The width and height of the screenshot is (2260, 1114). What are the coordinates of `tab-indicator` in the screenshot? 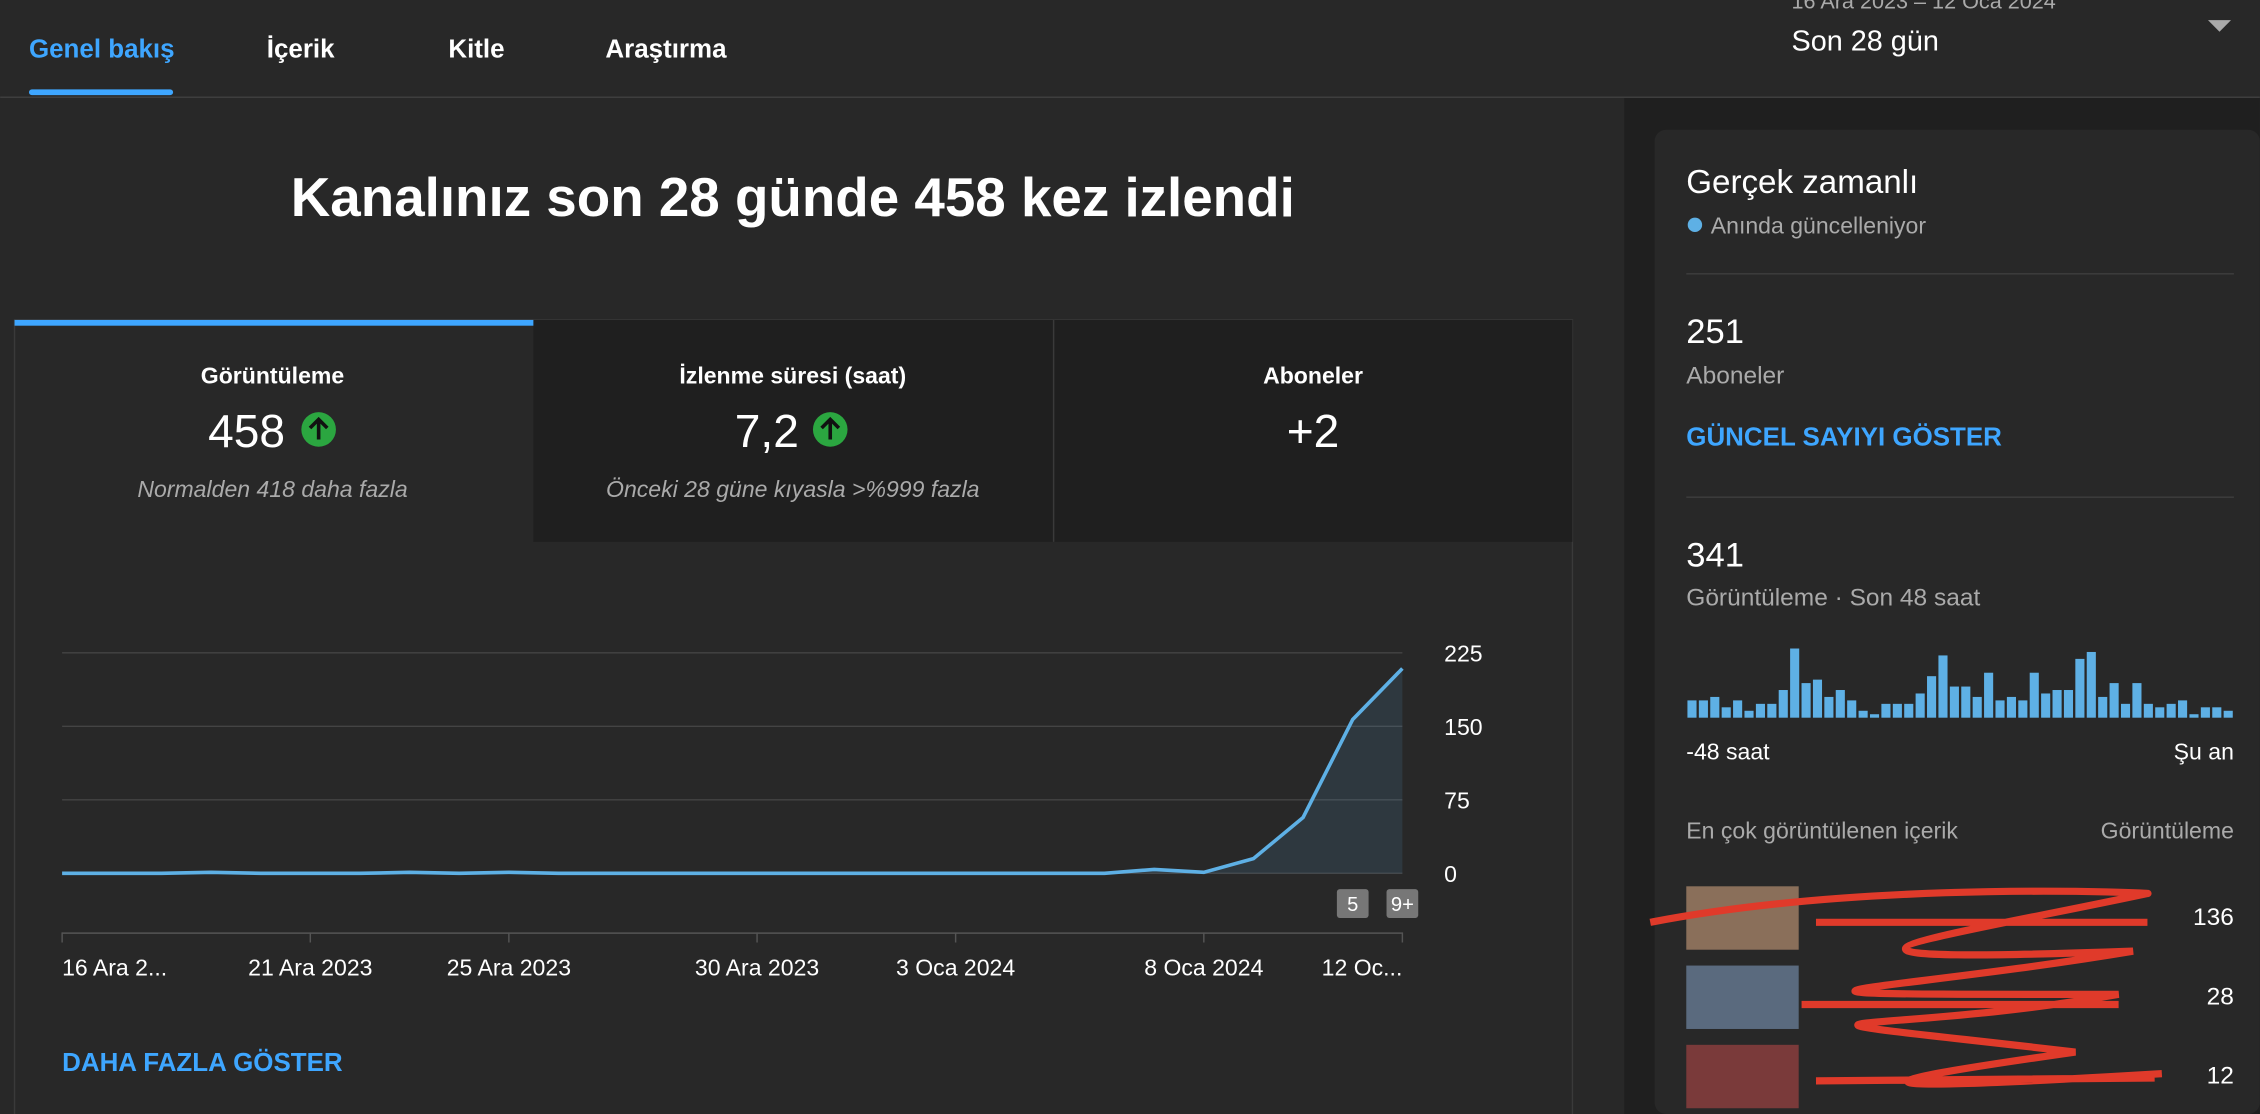 It's located at (101, 92).